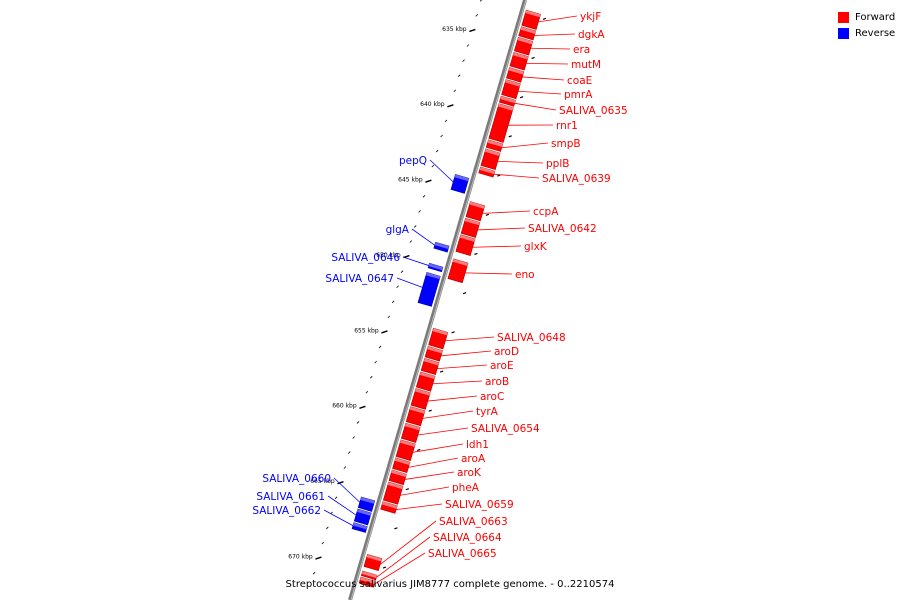 The height and width of the screenshot is (600, 900). I want to click on gene-label: pheA, so click(466, 488).